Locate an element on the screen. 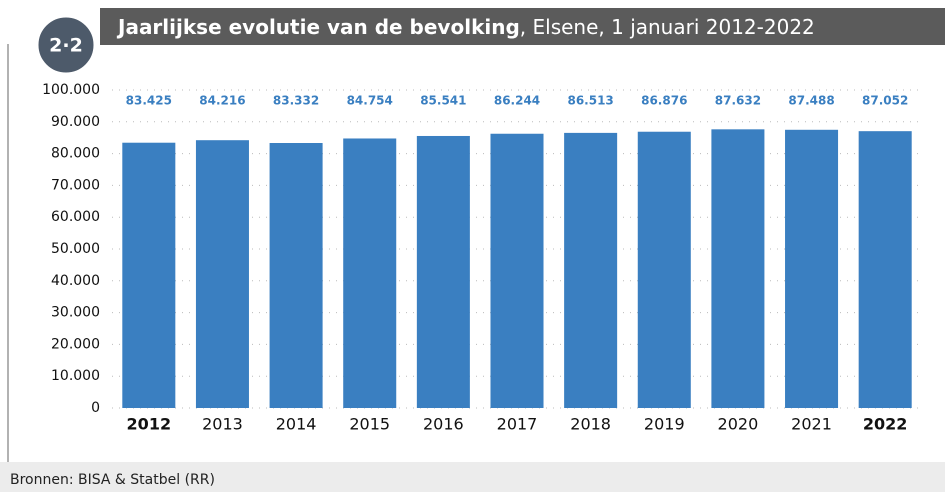 The width and height of the screenshot is (945, 492). x-tick-label: 2014 is located at coordinates (296, 424).